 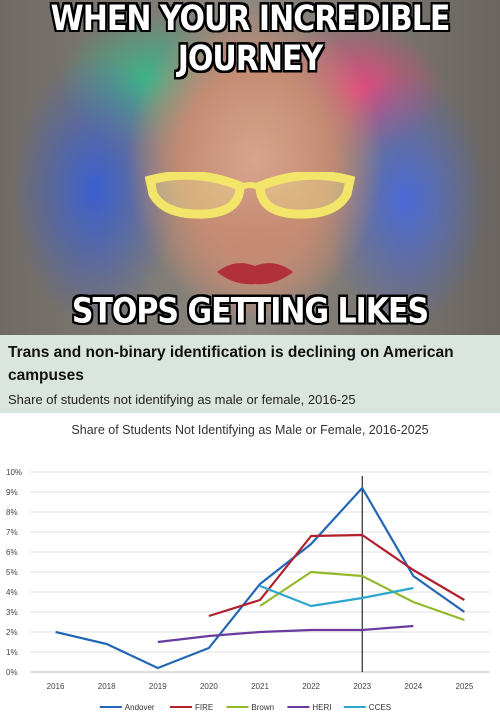 I want to click on y-tick-label: 1%, so click(x=12, y=652).